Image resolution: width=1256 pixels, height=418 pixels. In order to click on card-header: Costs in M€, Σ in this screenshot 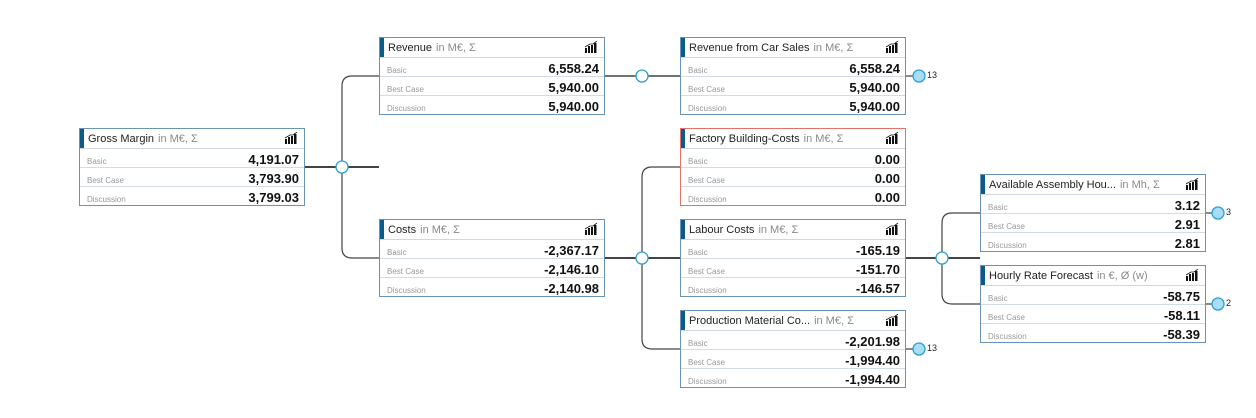, I will do `click(492, 230)`.